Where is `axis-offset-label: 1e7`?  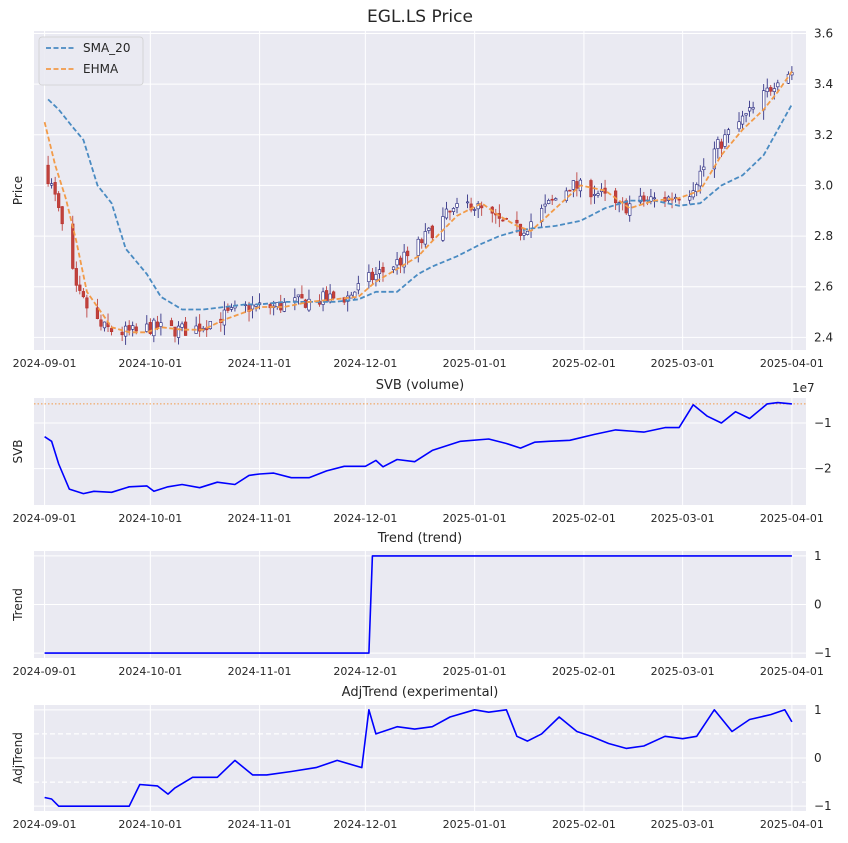
axis-offset-label: 1e7 is located at coordinates (803, 388).